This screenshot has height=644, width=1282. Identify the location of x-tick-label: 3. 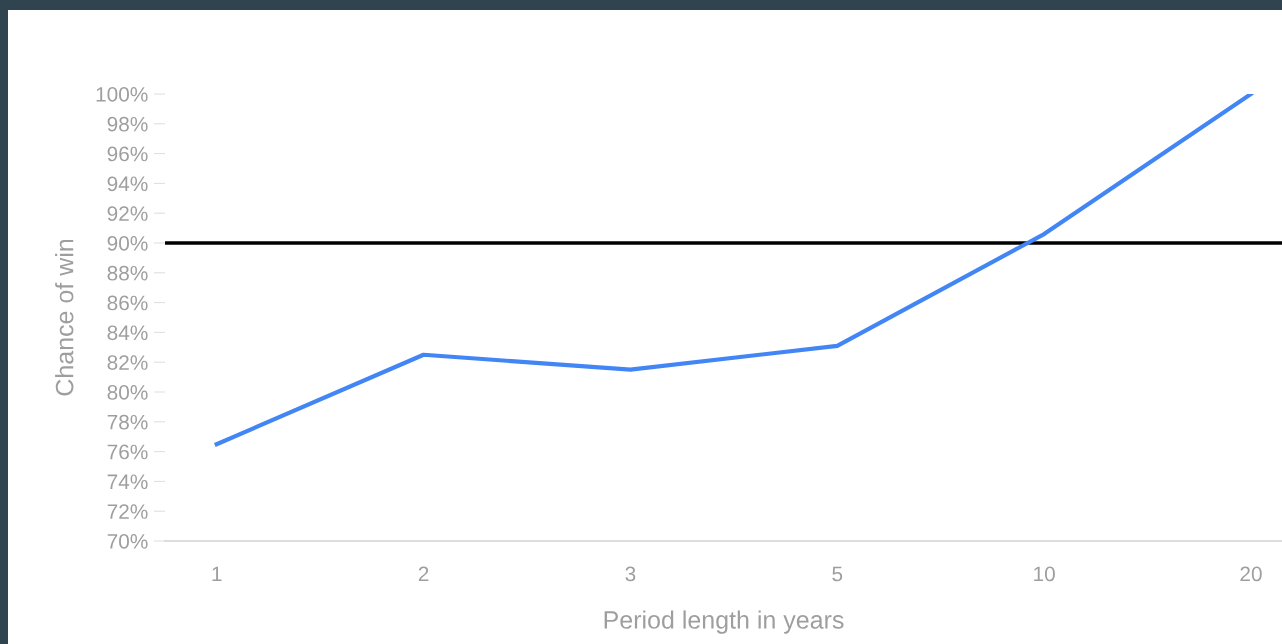
(630, 574).